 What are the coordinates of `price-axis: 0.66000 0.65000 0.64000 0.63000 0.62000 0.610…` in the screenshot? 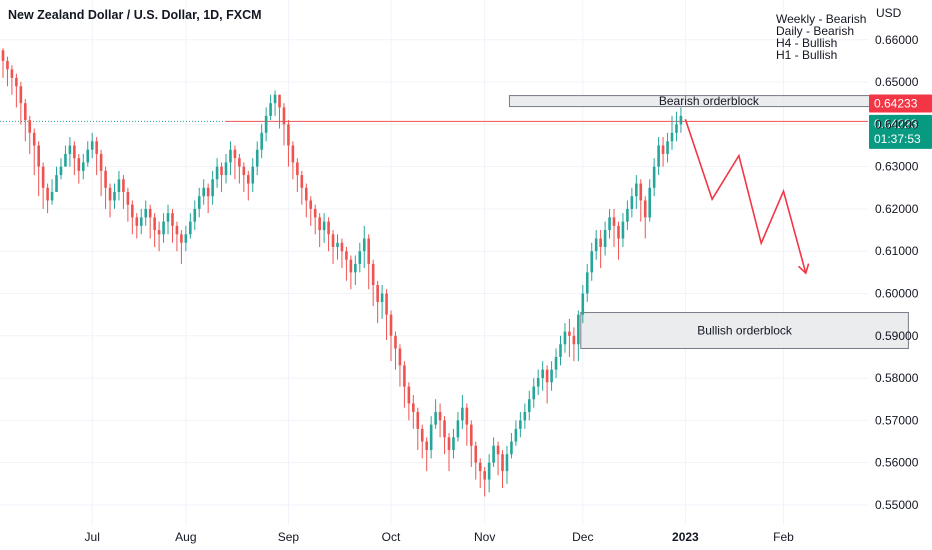 It's located at (897, 272).